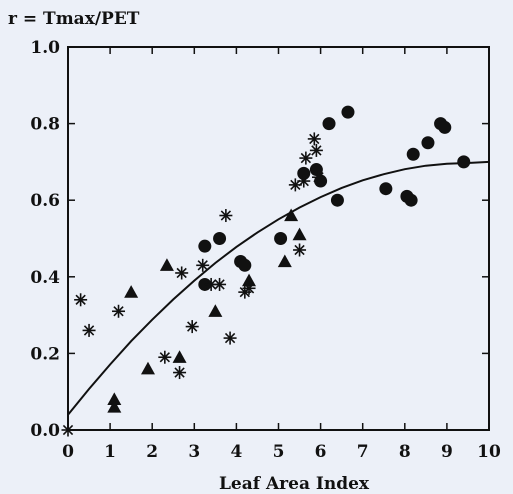 The height and width of the screenshot is (494, 513). What do you see at coordinates (363, 452) in the screenshot?
I see `x-tick-label: 7` at bounding box center [363, 452].